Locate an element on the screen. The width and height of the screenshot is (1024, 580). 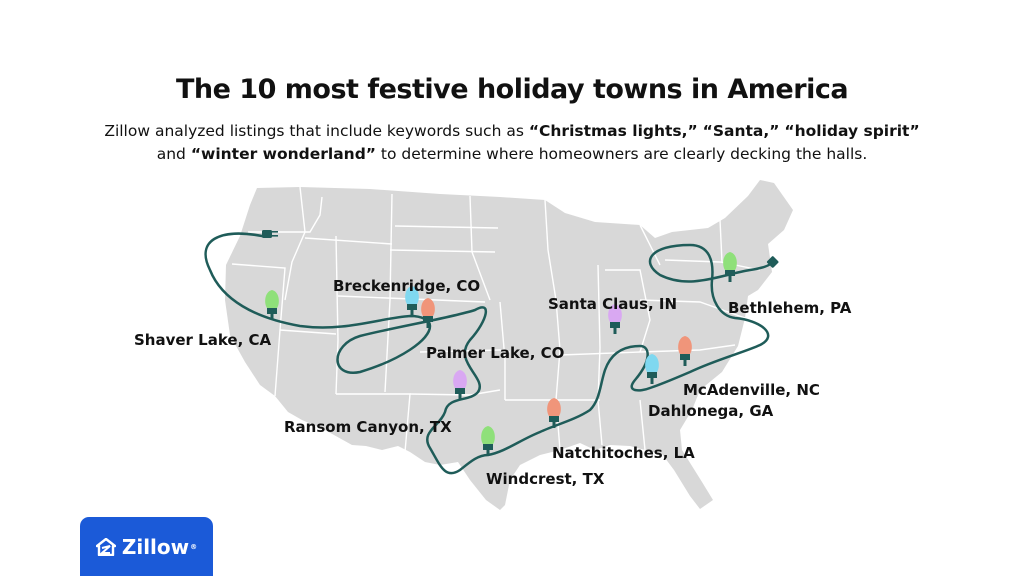
zillow-house-icon is located at coordinates (105, 546).